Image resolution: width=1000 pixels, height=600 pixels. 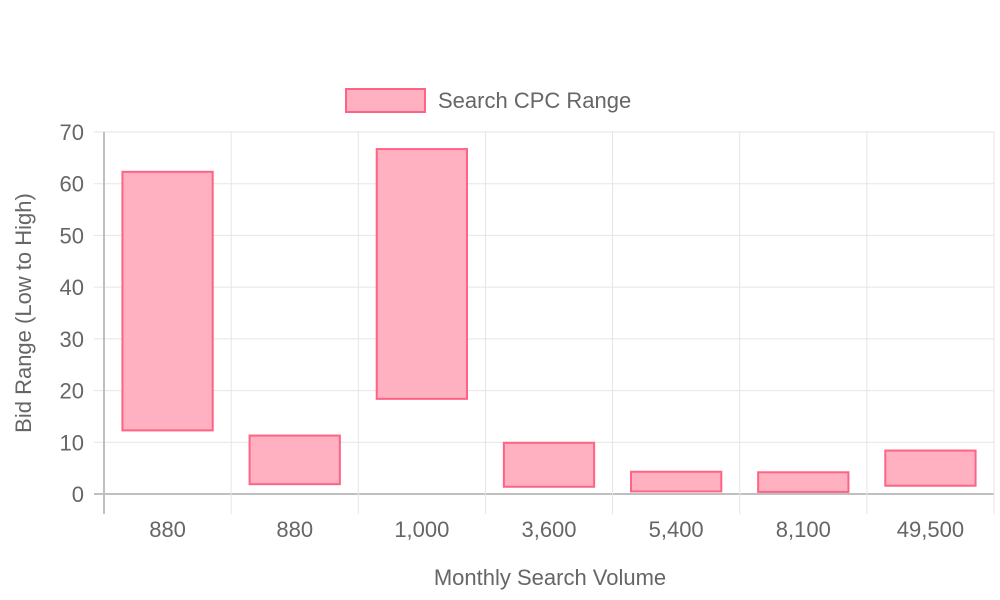 I want to click on y-axis-ticks: 0 10 20 30 40 50 60 70, so click(x=72, y=313).